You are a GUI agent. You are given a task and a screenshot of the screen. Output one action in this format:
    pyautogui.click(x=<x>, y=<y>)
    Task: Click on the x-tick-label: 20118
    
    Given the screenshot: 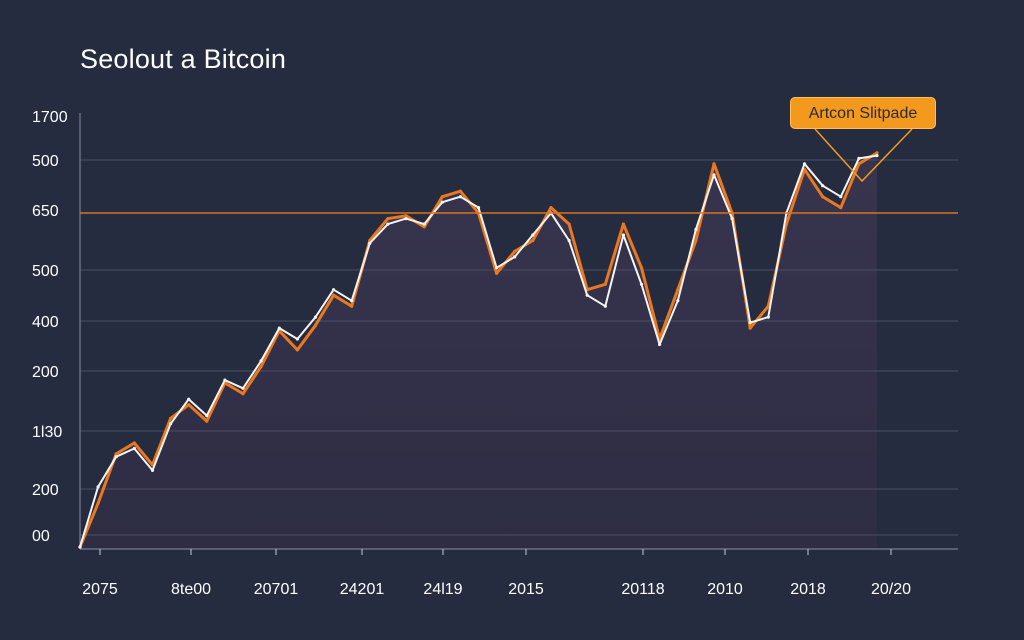 What is the action you would take?
    pyautogui.click(x=642, y=589)
    